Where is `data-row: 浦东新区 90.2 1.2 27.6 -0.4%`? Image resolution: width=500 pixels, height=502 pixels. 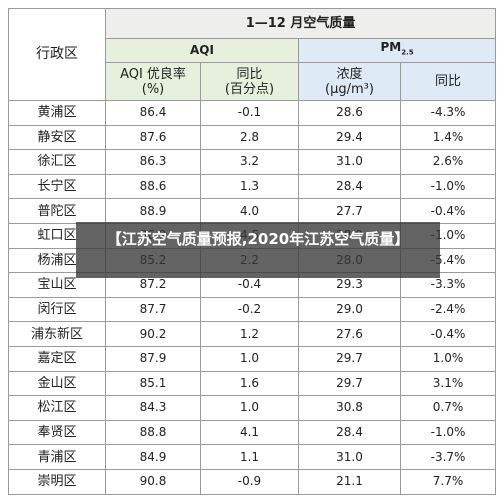 data-row: 浦东新区 90.2 1.2 27.6 -0.4% is located at coordinates (252, 334).